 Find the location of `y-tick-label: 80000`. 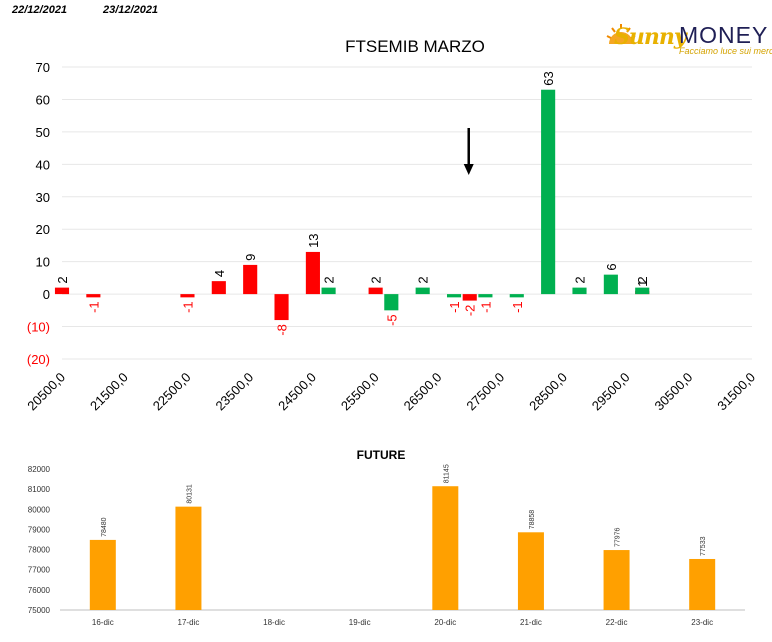

y-tick-label: 80000 is located at coordinates (39, 509).